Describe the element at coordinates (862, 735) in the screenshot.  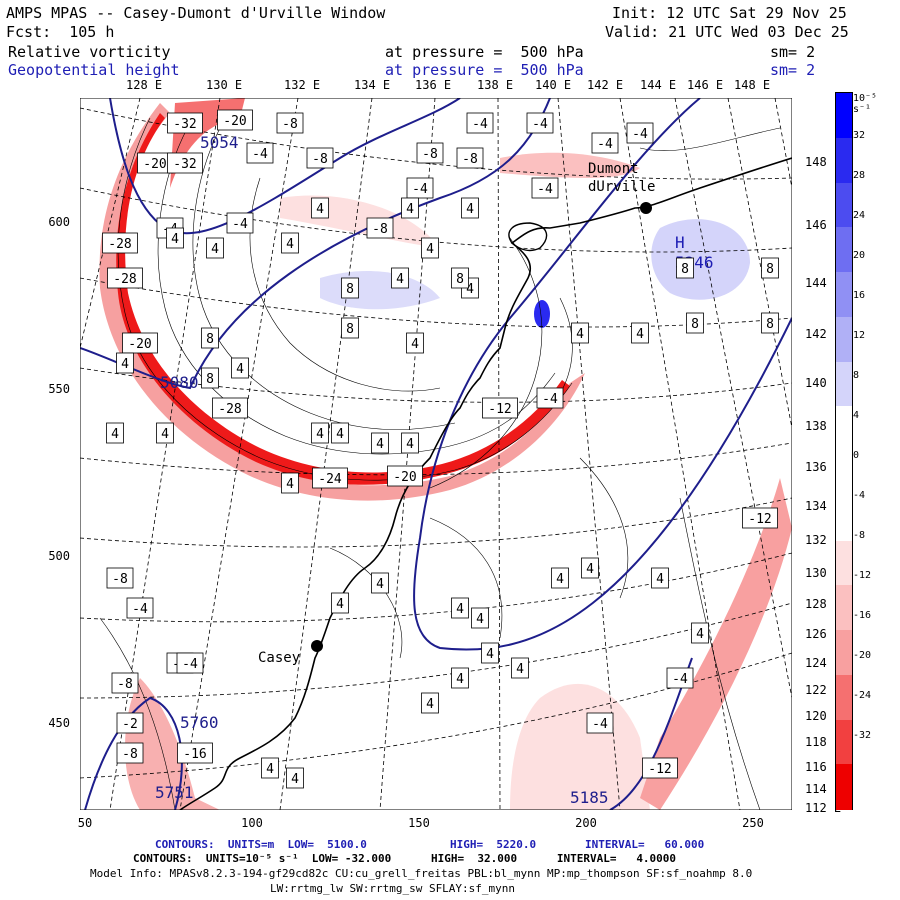
I see `colorbar-label: -32` at that location.